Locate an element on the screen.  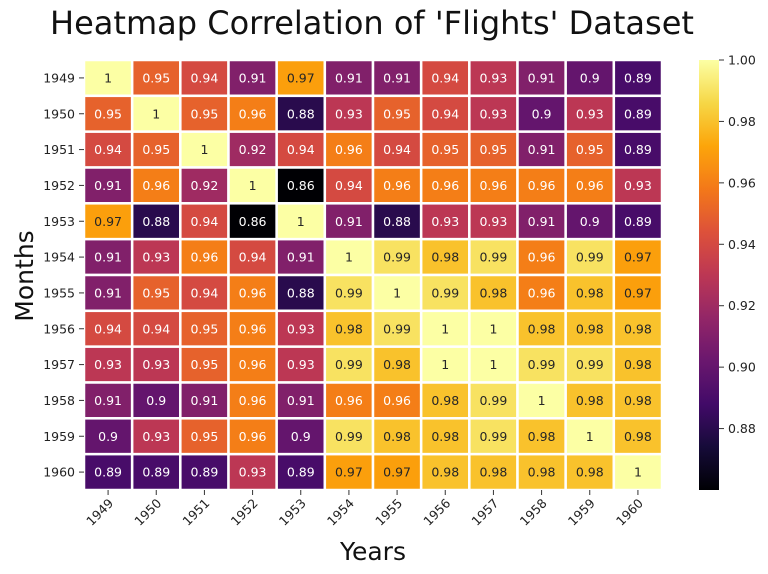
colorbar-tick-label: 0.88 is located at coordinates (742, 428).